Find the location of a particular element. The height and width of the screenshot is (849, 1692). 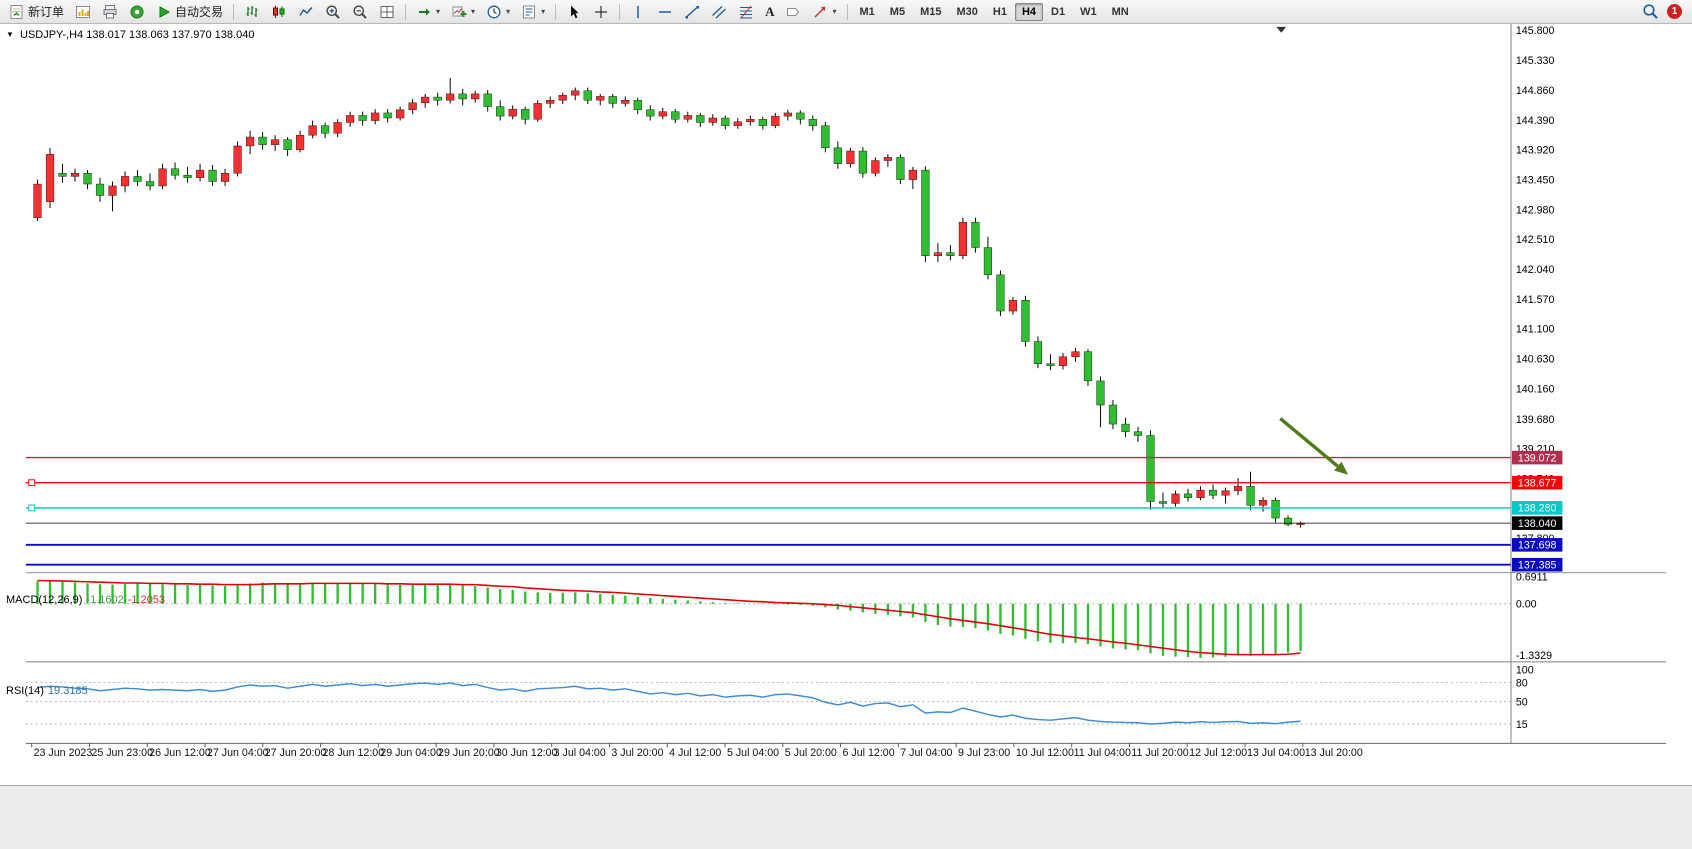

notification-badge: 1 is located at coordinates (1674, 11).